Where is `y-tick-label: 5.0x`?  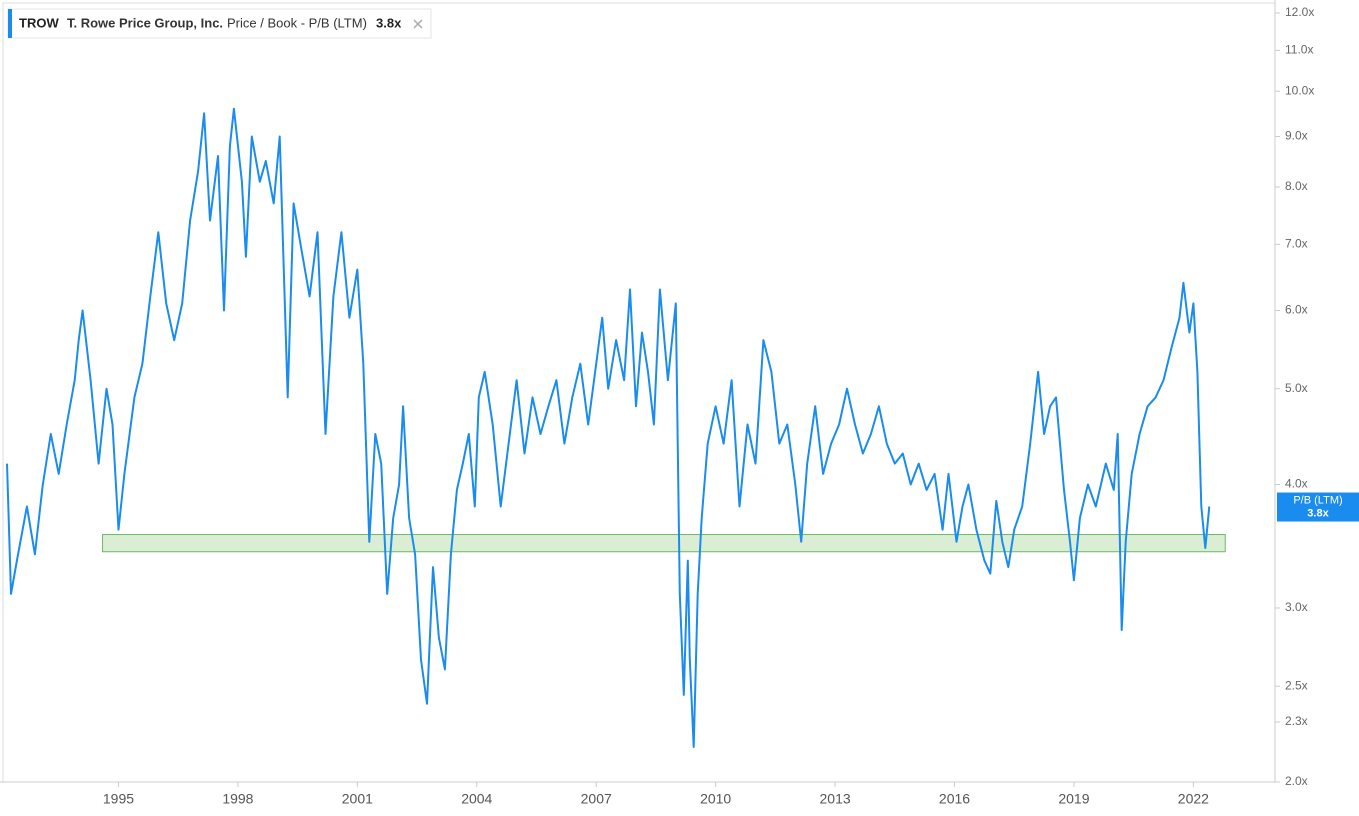 y-tick-label: 5.0x is located at coordinates (1296, 388).